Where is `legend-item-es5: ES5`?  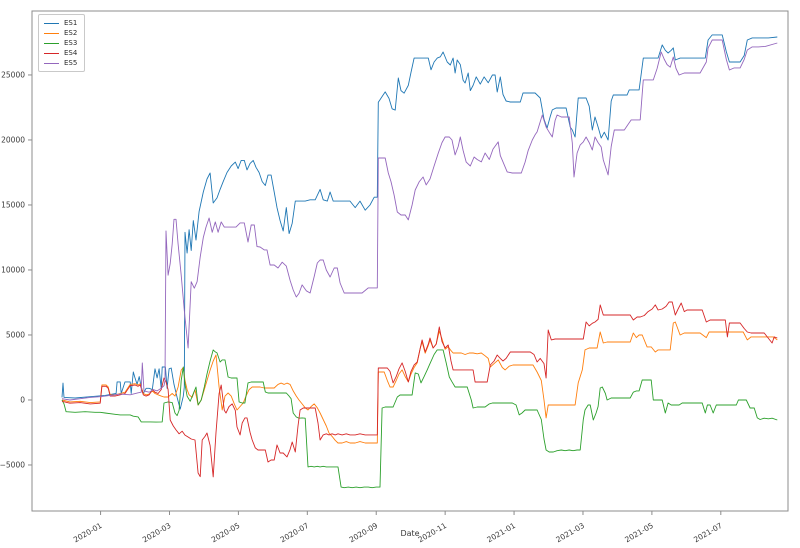 legend-item-es5: ES5 is located at coordinates (60, 63).